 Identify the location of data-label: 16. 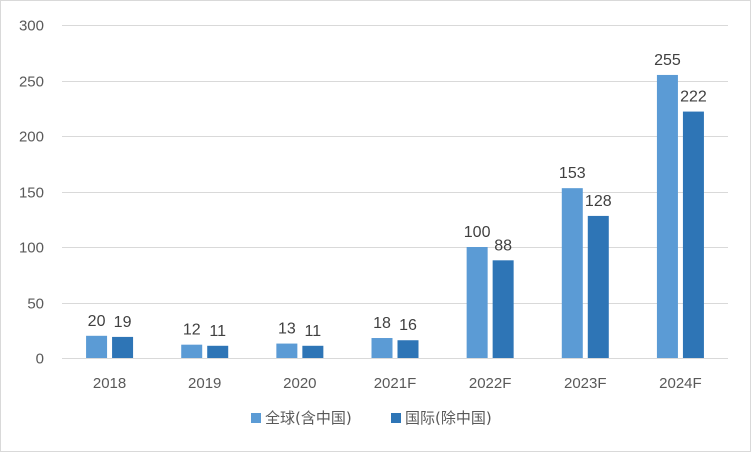
(408, 325).